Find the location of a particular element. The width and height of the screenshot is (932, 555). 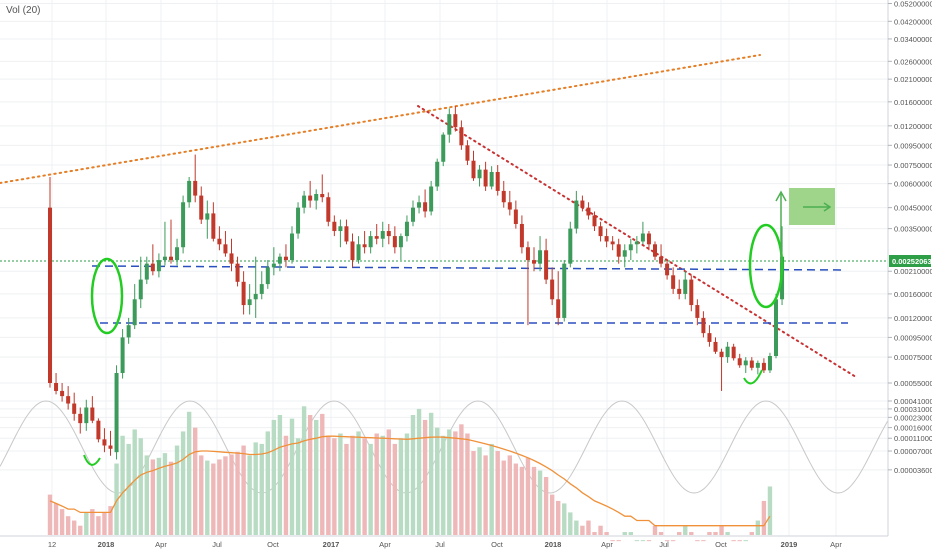

y-tick-label: 0.00350000 is located at coordinates (913, 229).